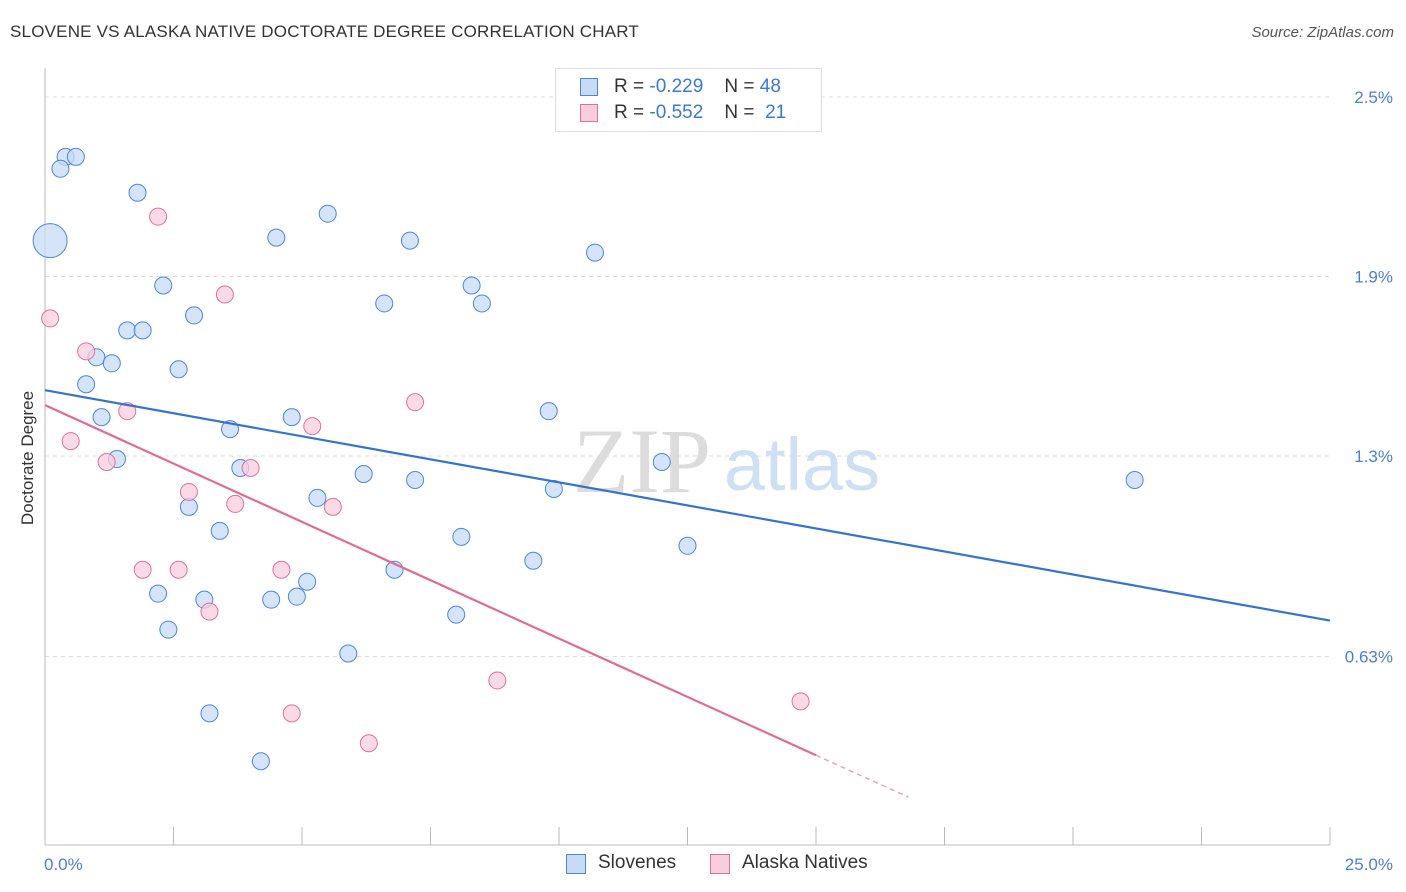 The image size is (1406, 892). What do you see at coordinates (1369, 657) in the screenshot?
I see `y-tick-label: 0.63%` at bounding box center [1369, 657].